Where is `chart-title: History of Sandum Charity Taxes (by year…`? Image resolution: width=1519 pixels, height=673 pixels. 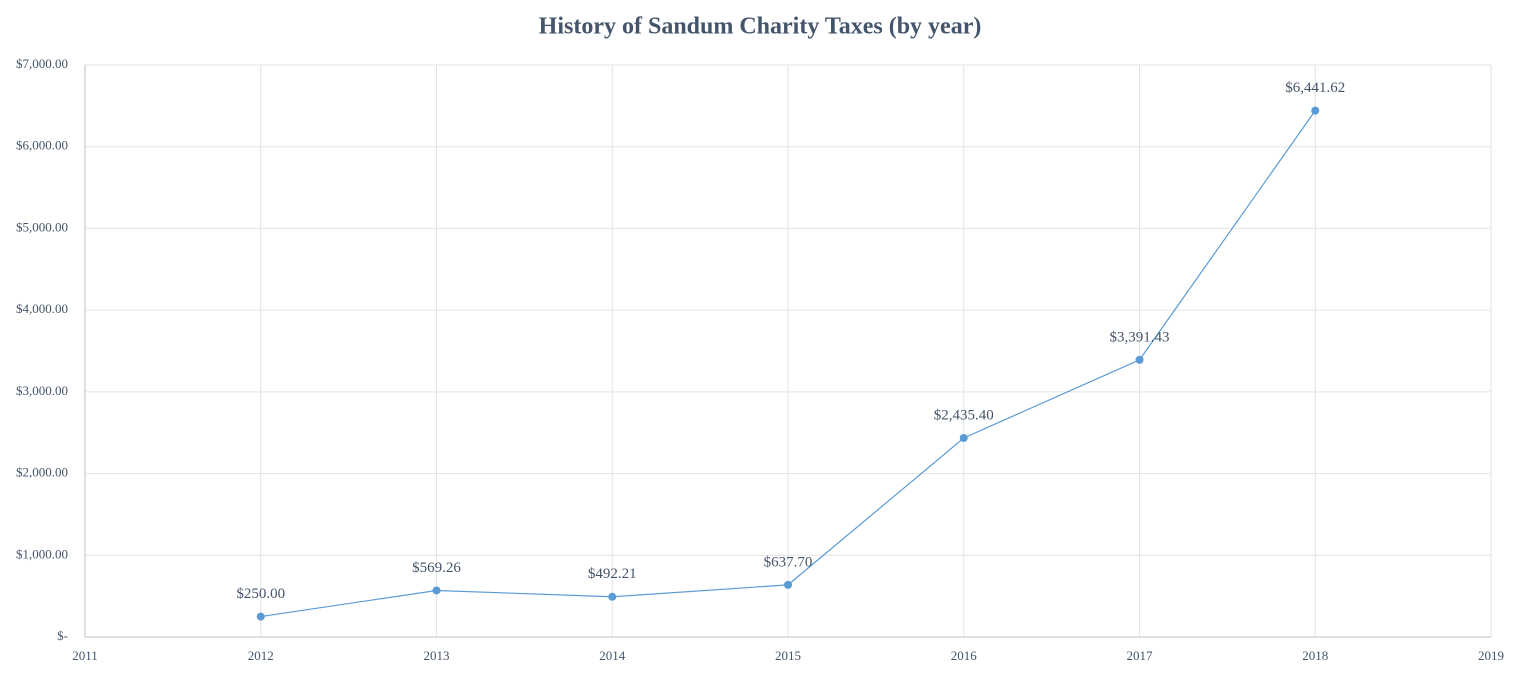
chart-title: History of Sandum Charity Taxes (by year… is located at coordinates (760, 27).